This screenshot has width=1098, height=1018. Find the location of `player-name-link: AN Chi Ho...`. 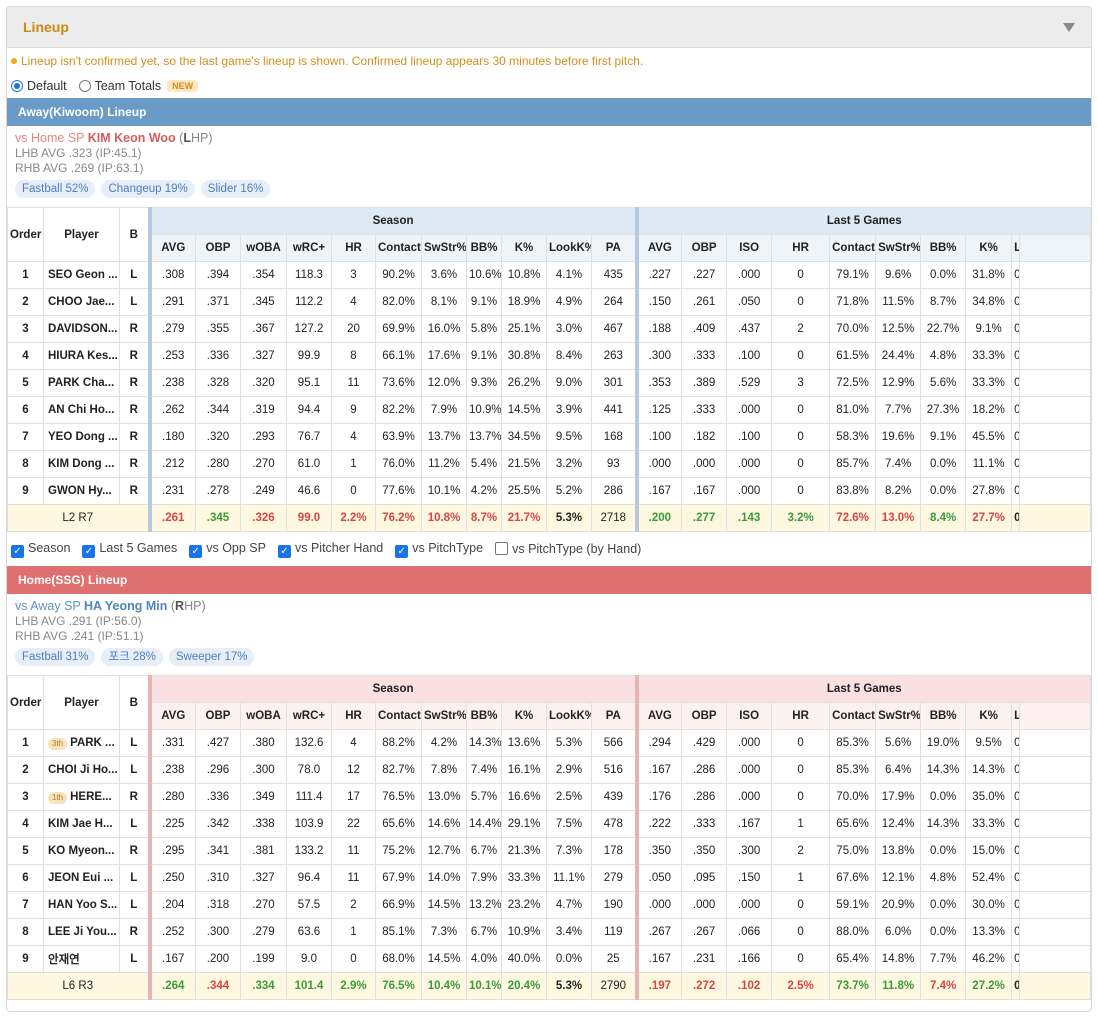

player-name-link: AN Chi Ho... is located at coordinates (81, 410).